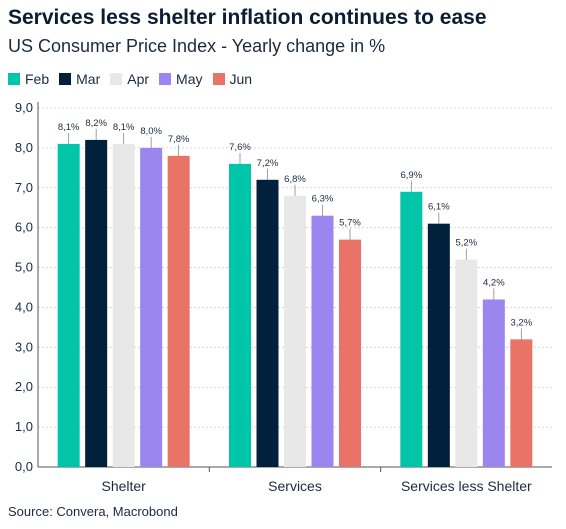 Image resolution: width=566 pixels, height=529 pixels. Describe the element at coordinates (323, 199) in the screenshot. I see `data-label: 6,3%` at that location.